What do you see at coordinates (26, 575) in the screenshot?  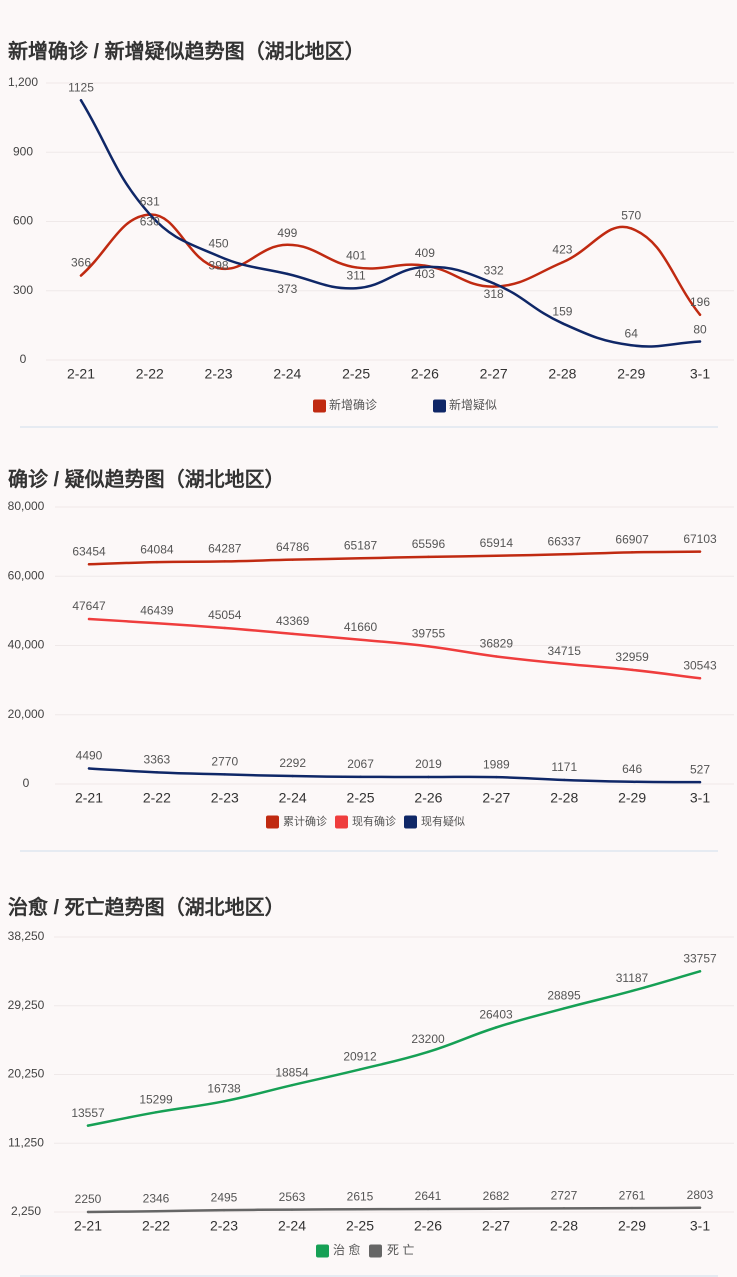 I see `y-tick-label: 60,000` at bounding box center [26, 575].